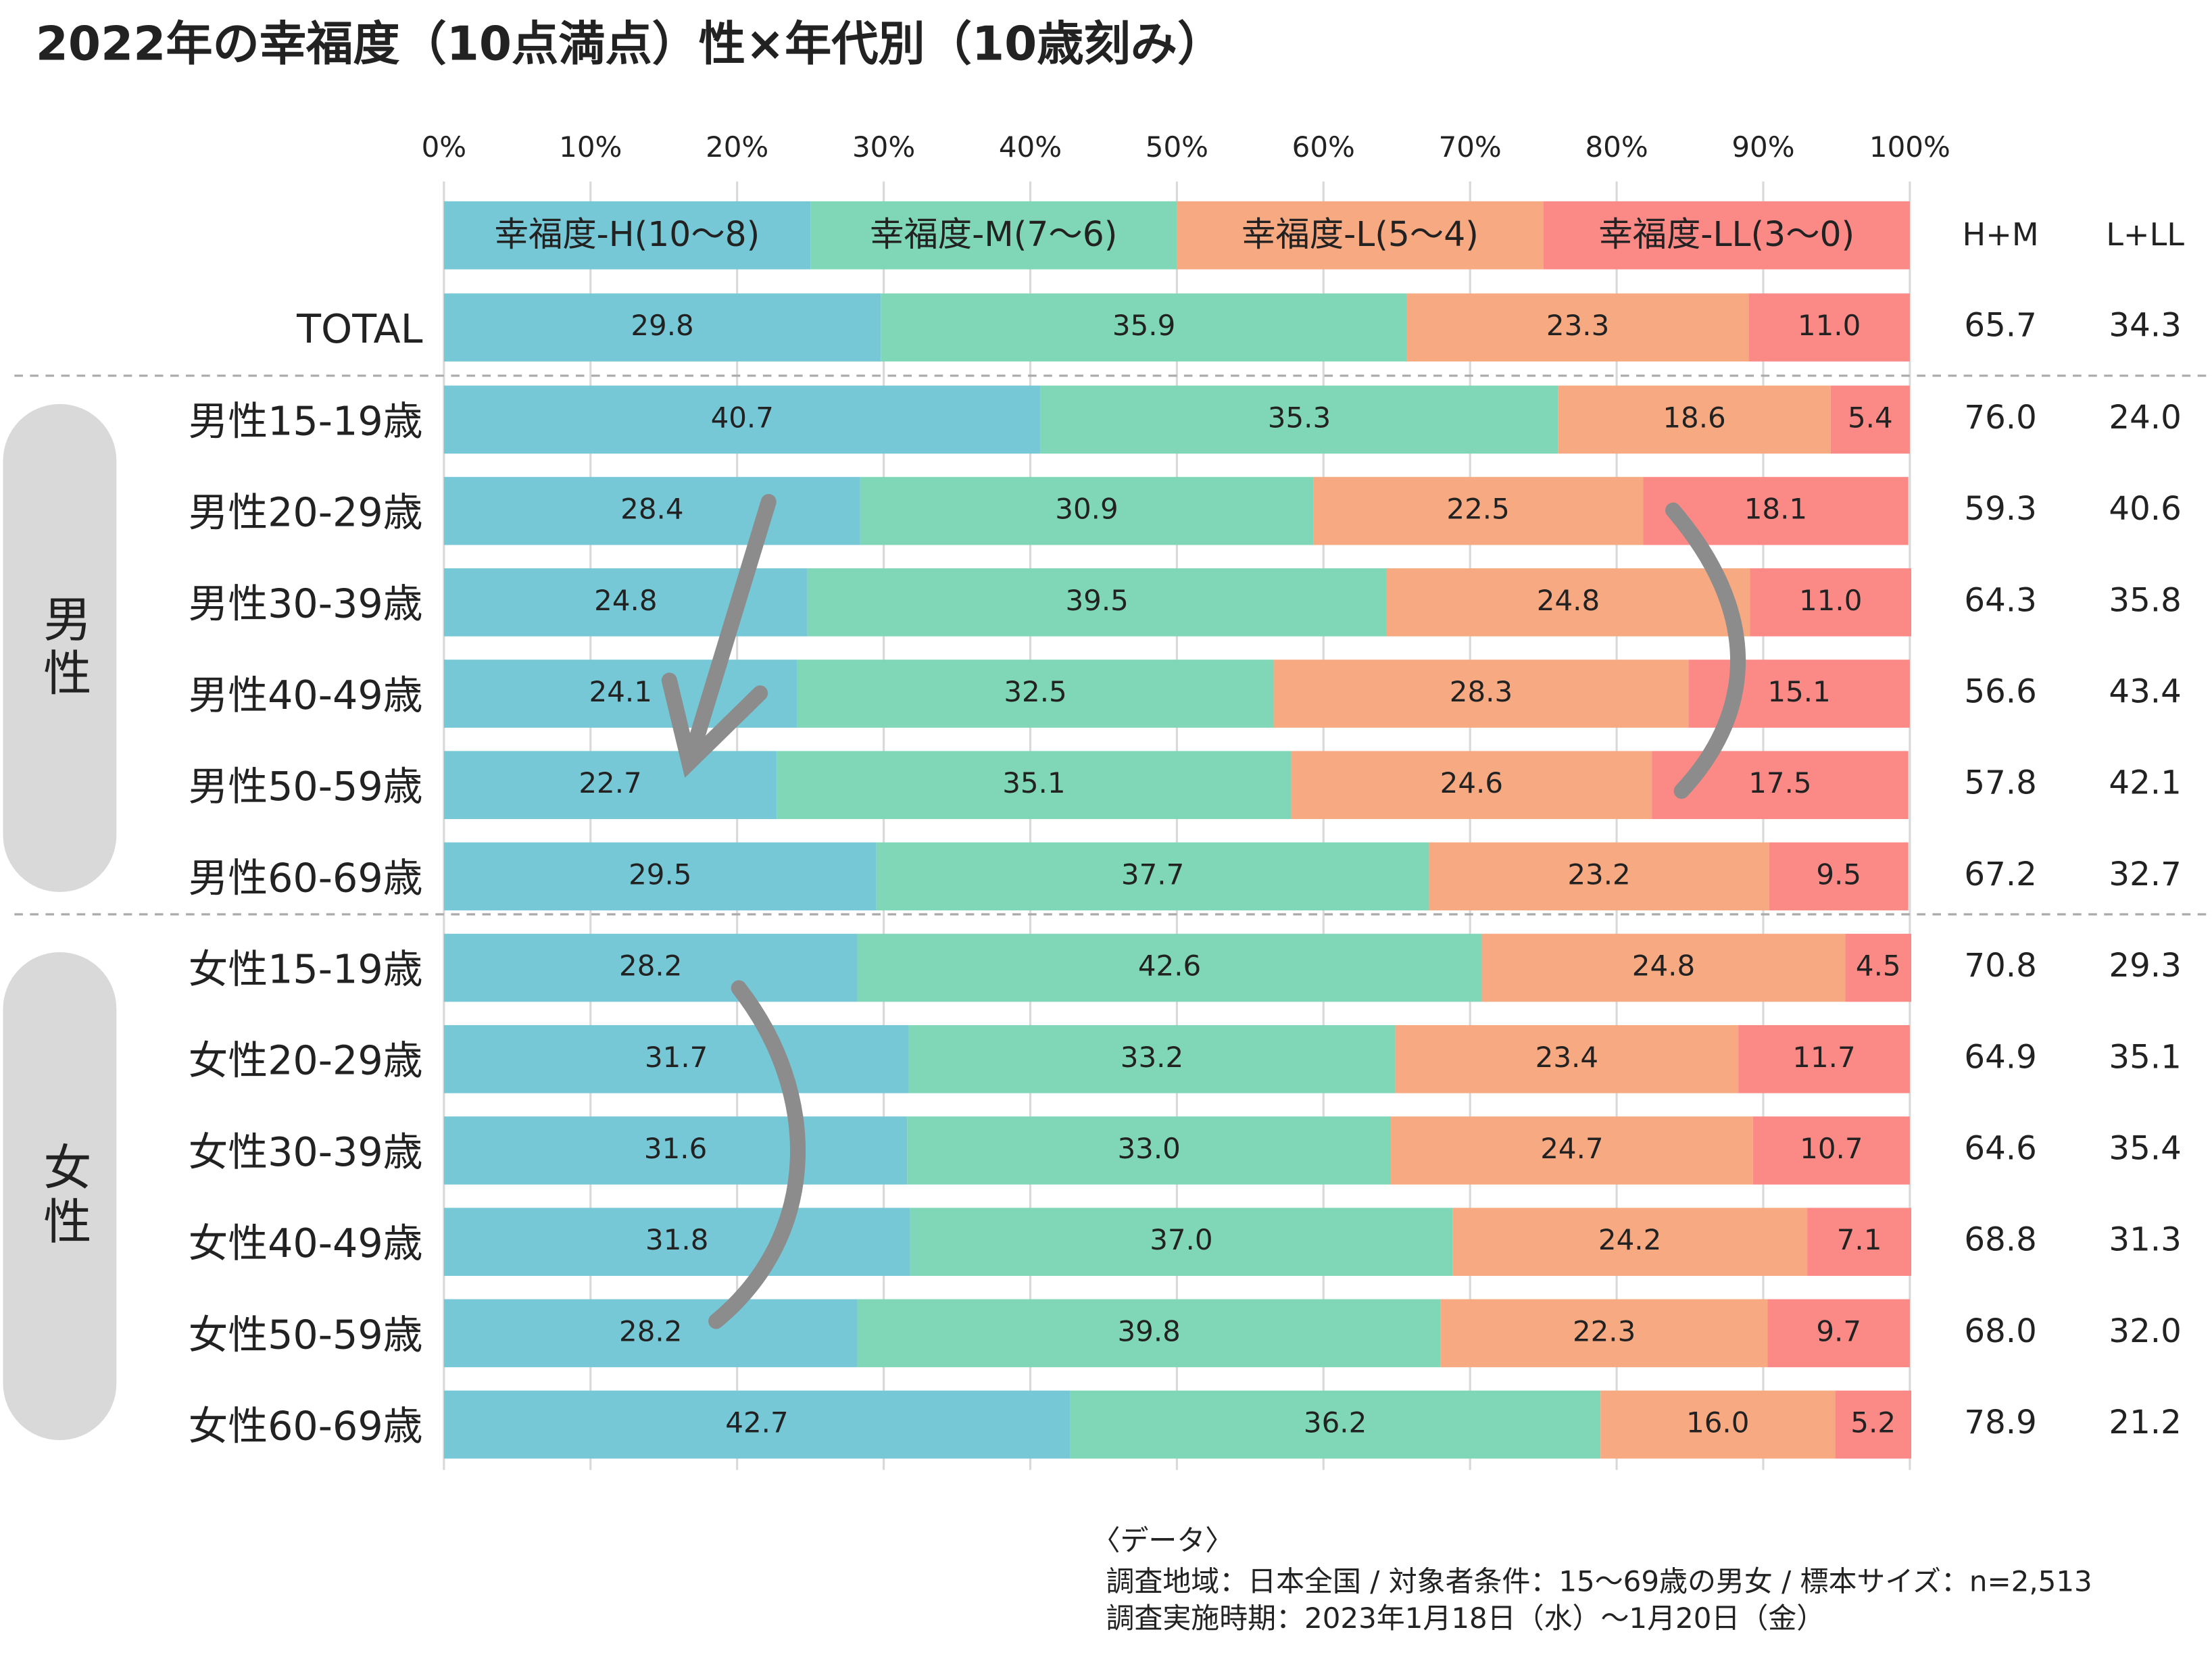  I want to click on data-label: 7.1, so click(1859, 1239).